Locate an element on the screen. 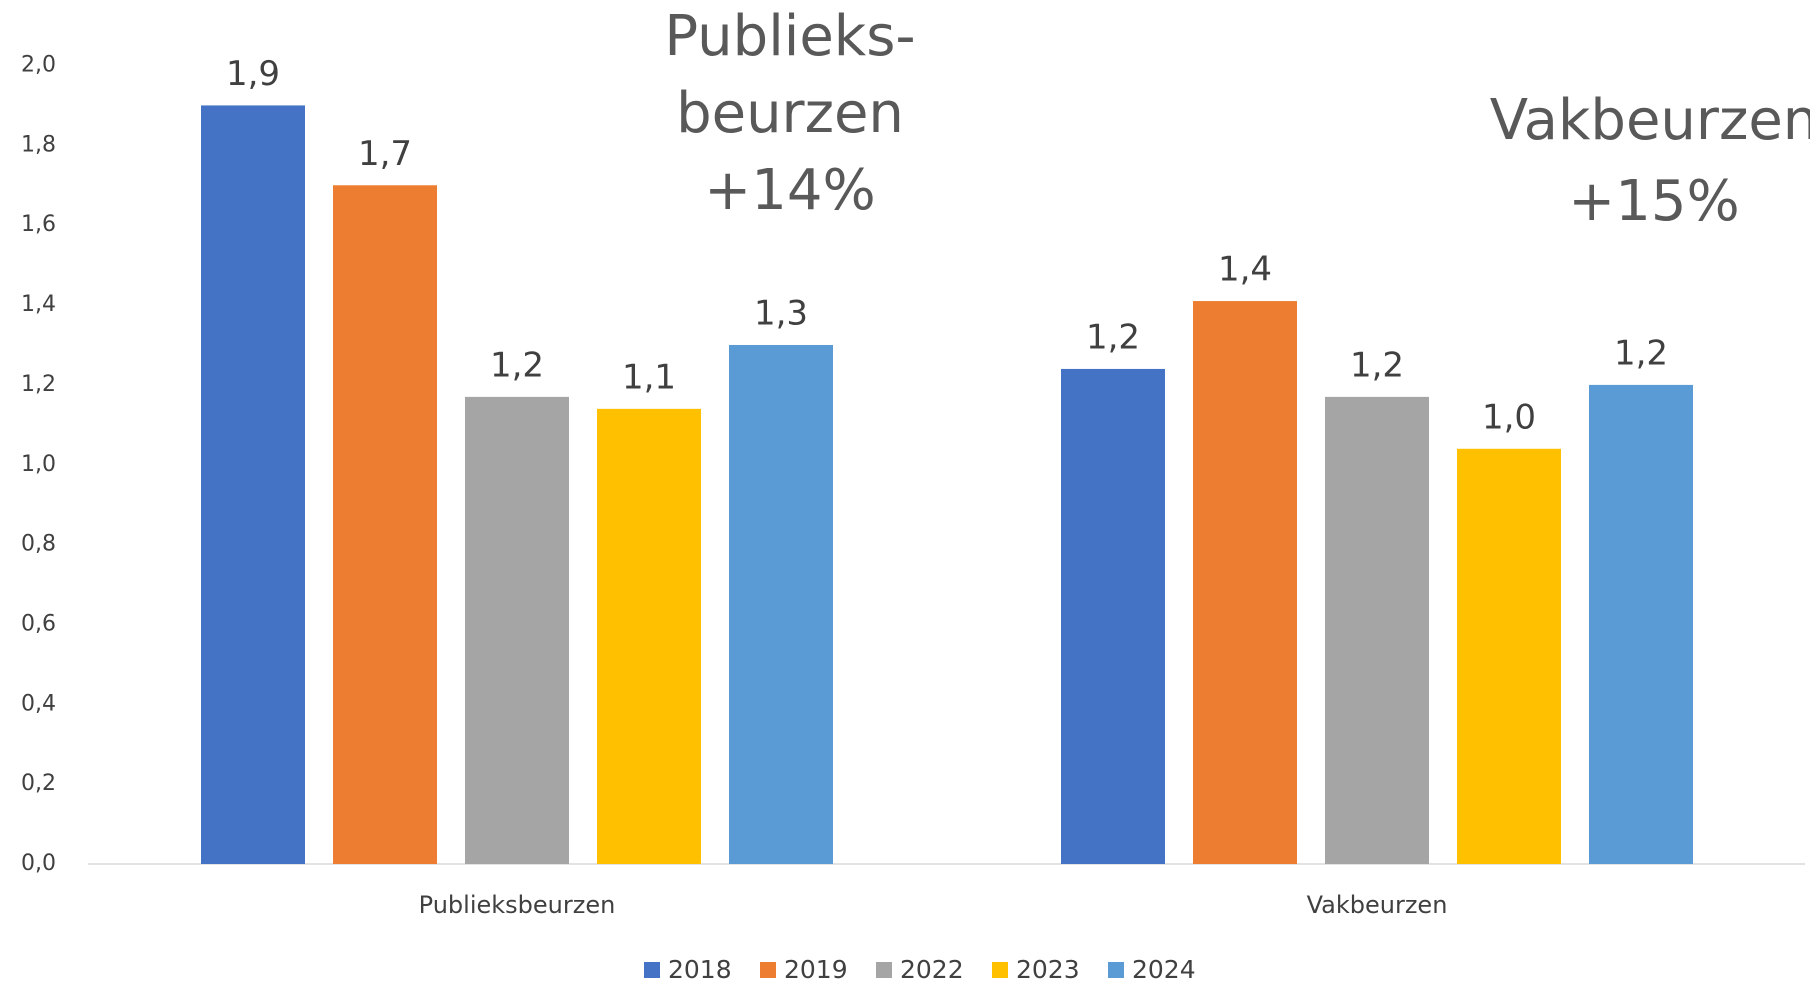 This screenshot has width=1810, height=988. annotation: +14% is located at coordinates (789, 190).